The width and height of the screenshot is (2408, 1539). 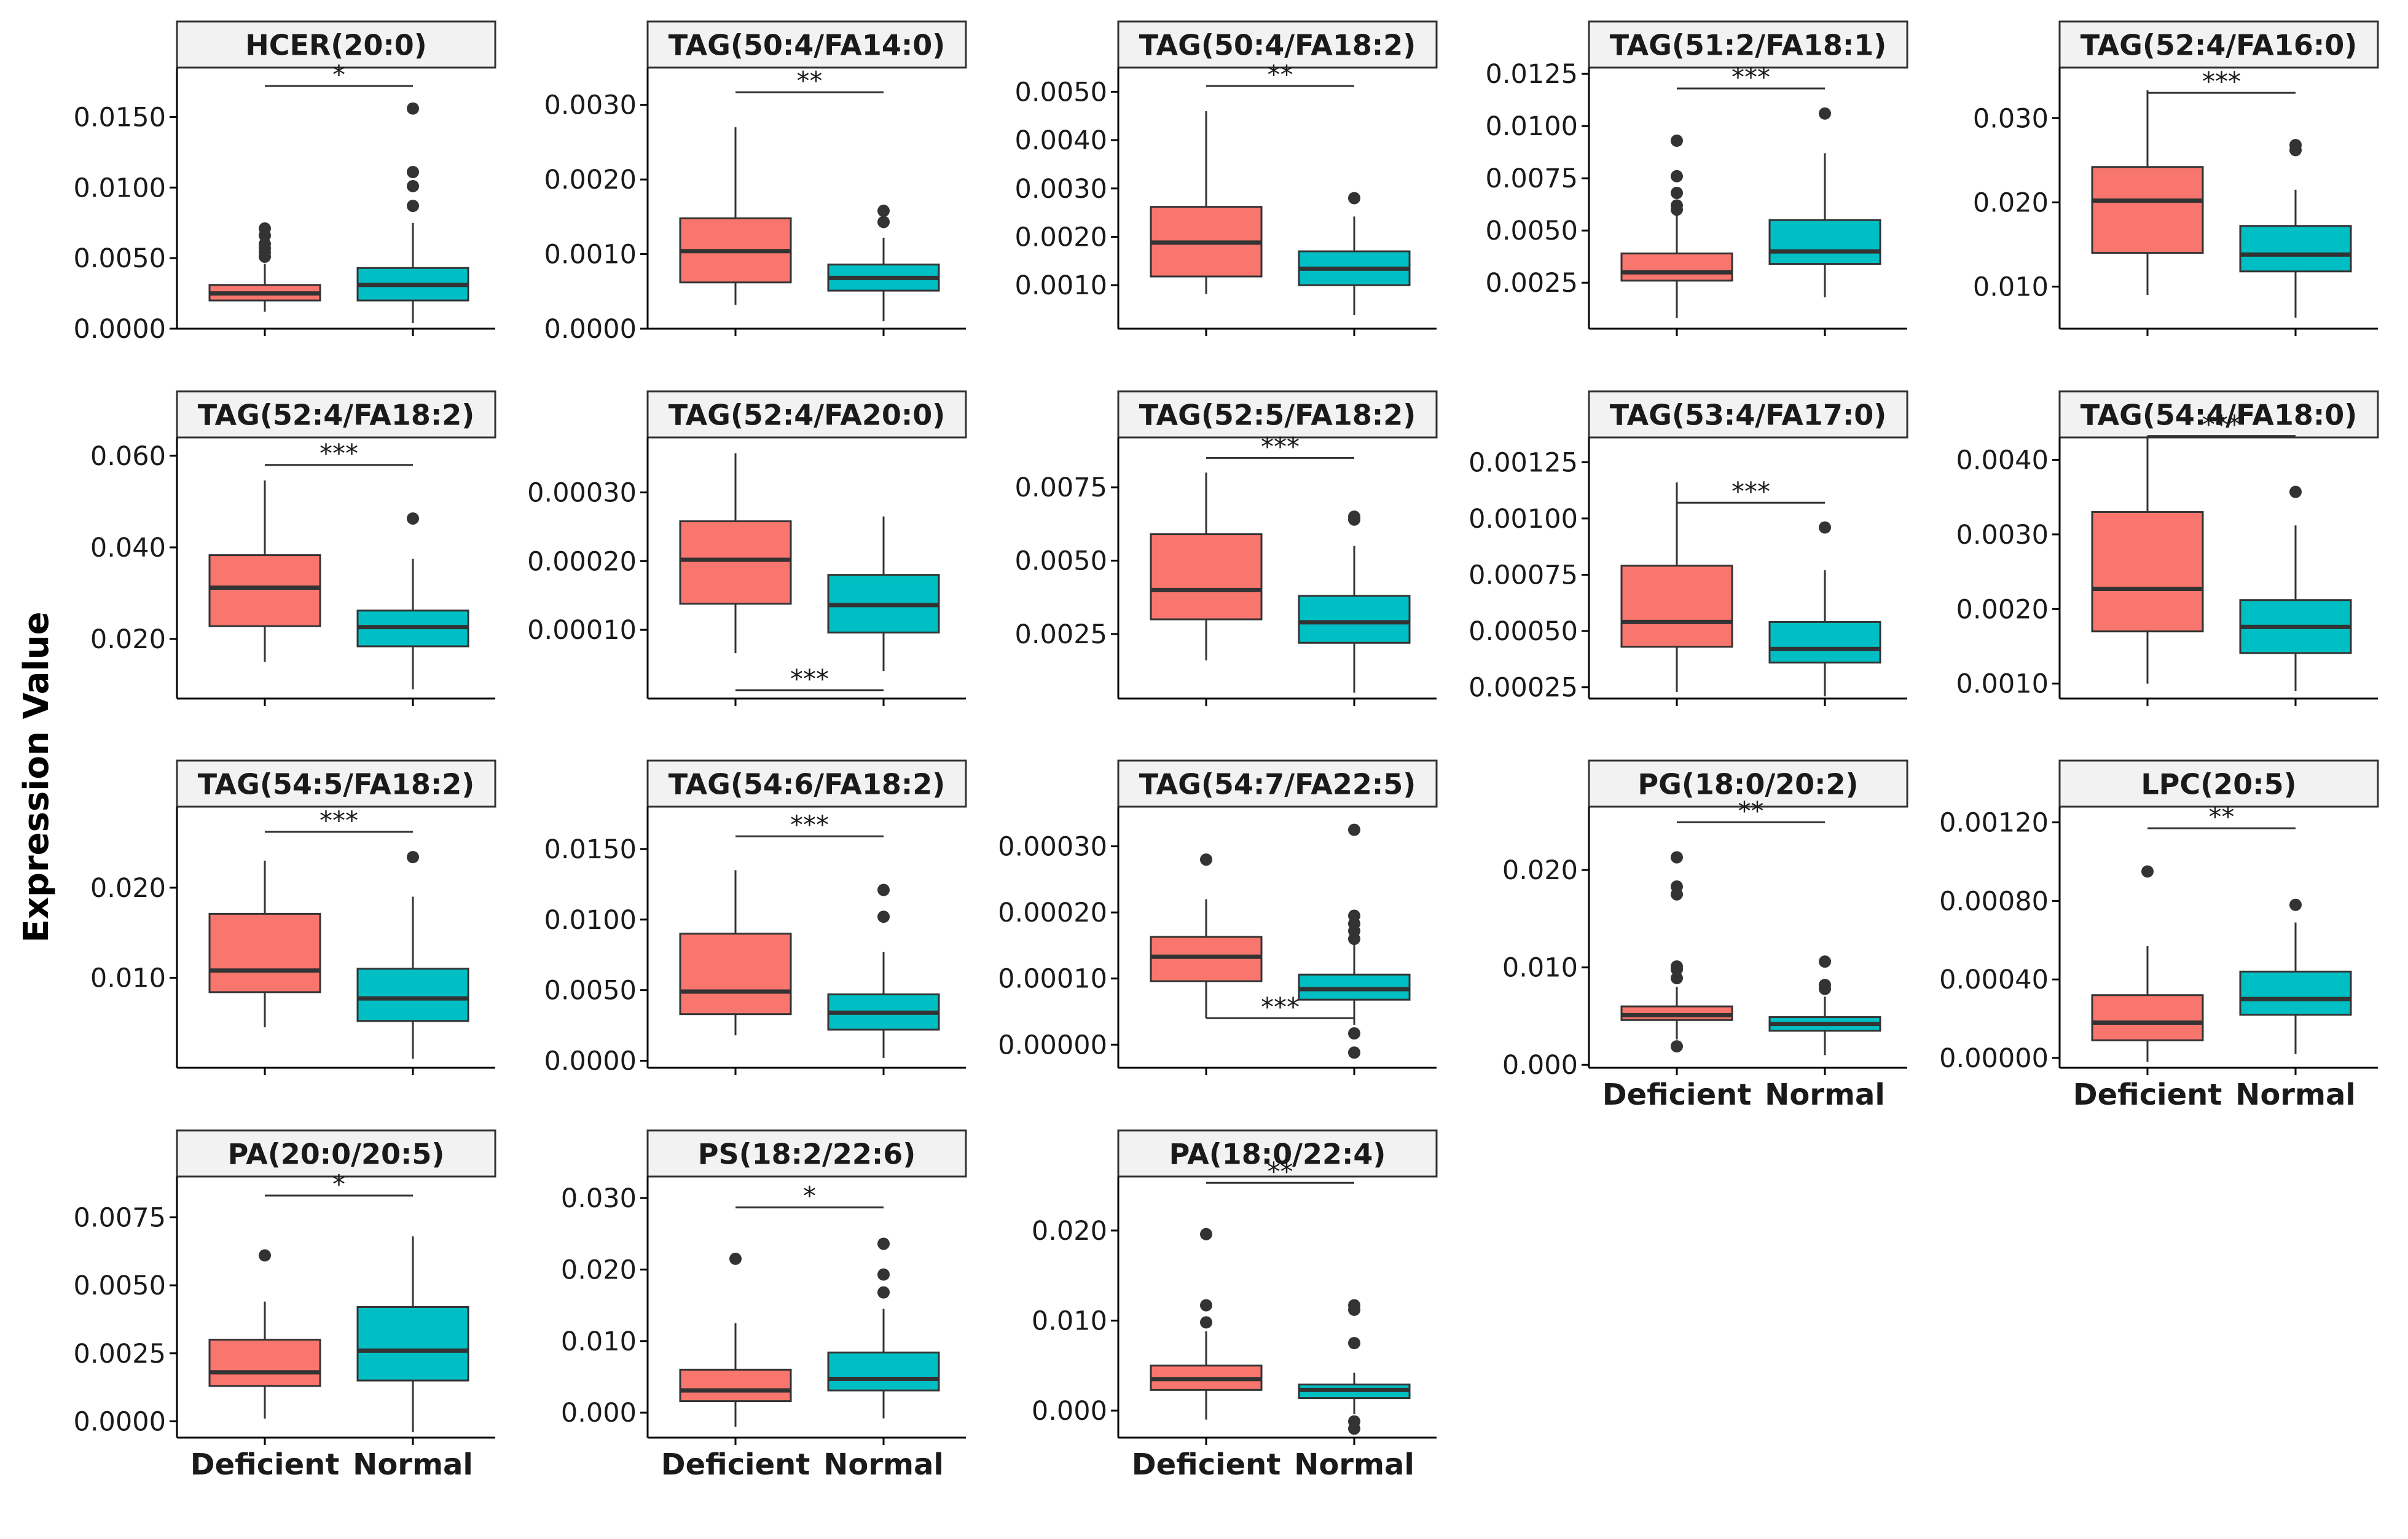 What do you see at coordinates (590, 920) in the screenshot?
I see `y-tick-label: 0.0100` at bounding box center [590, 920].